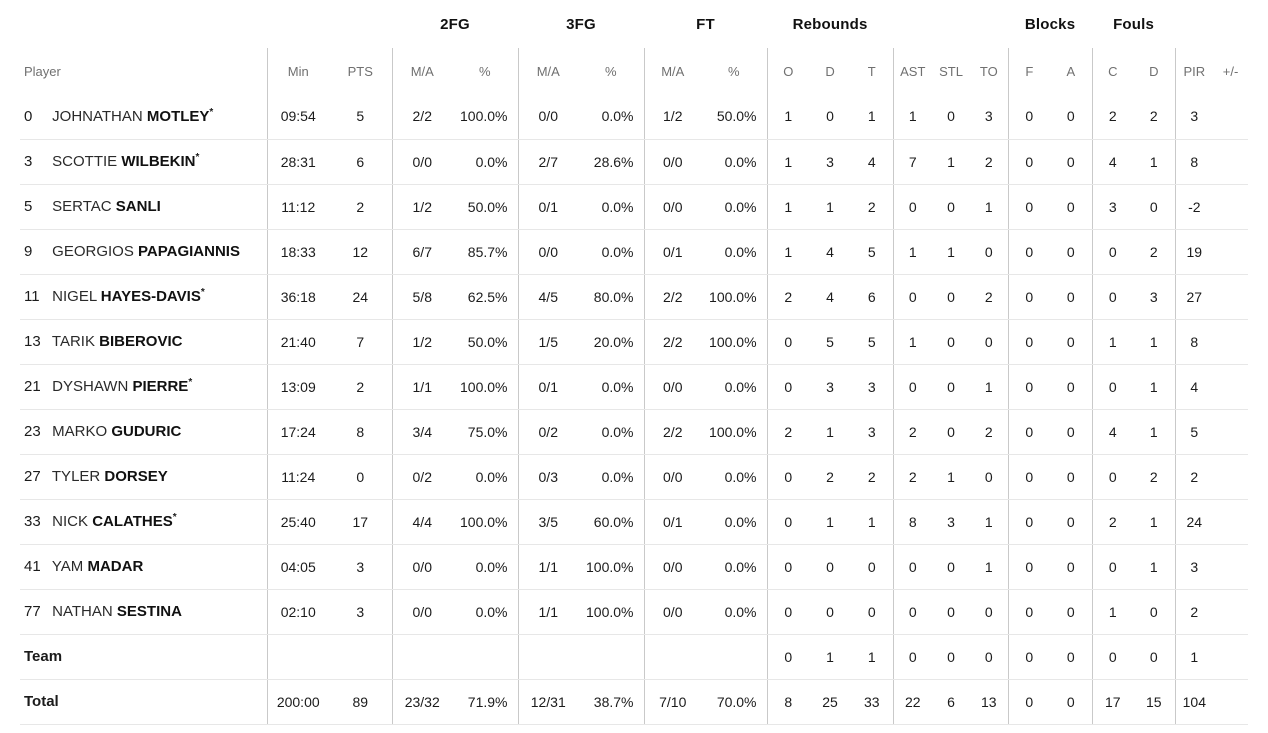 The width and height of the screenshot is (1268, 733). What do you see at coordinates (421, 342) in the screenshot?
I see `stat-cell: 1/2` at bounding box center [421, 342].